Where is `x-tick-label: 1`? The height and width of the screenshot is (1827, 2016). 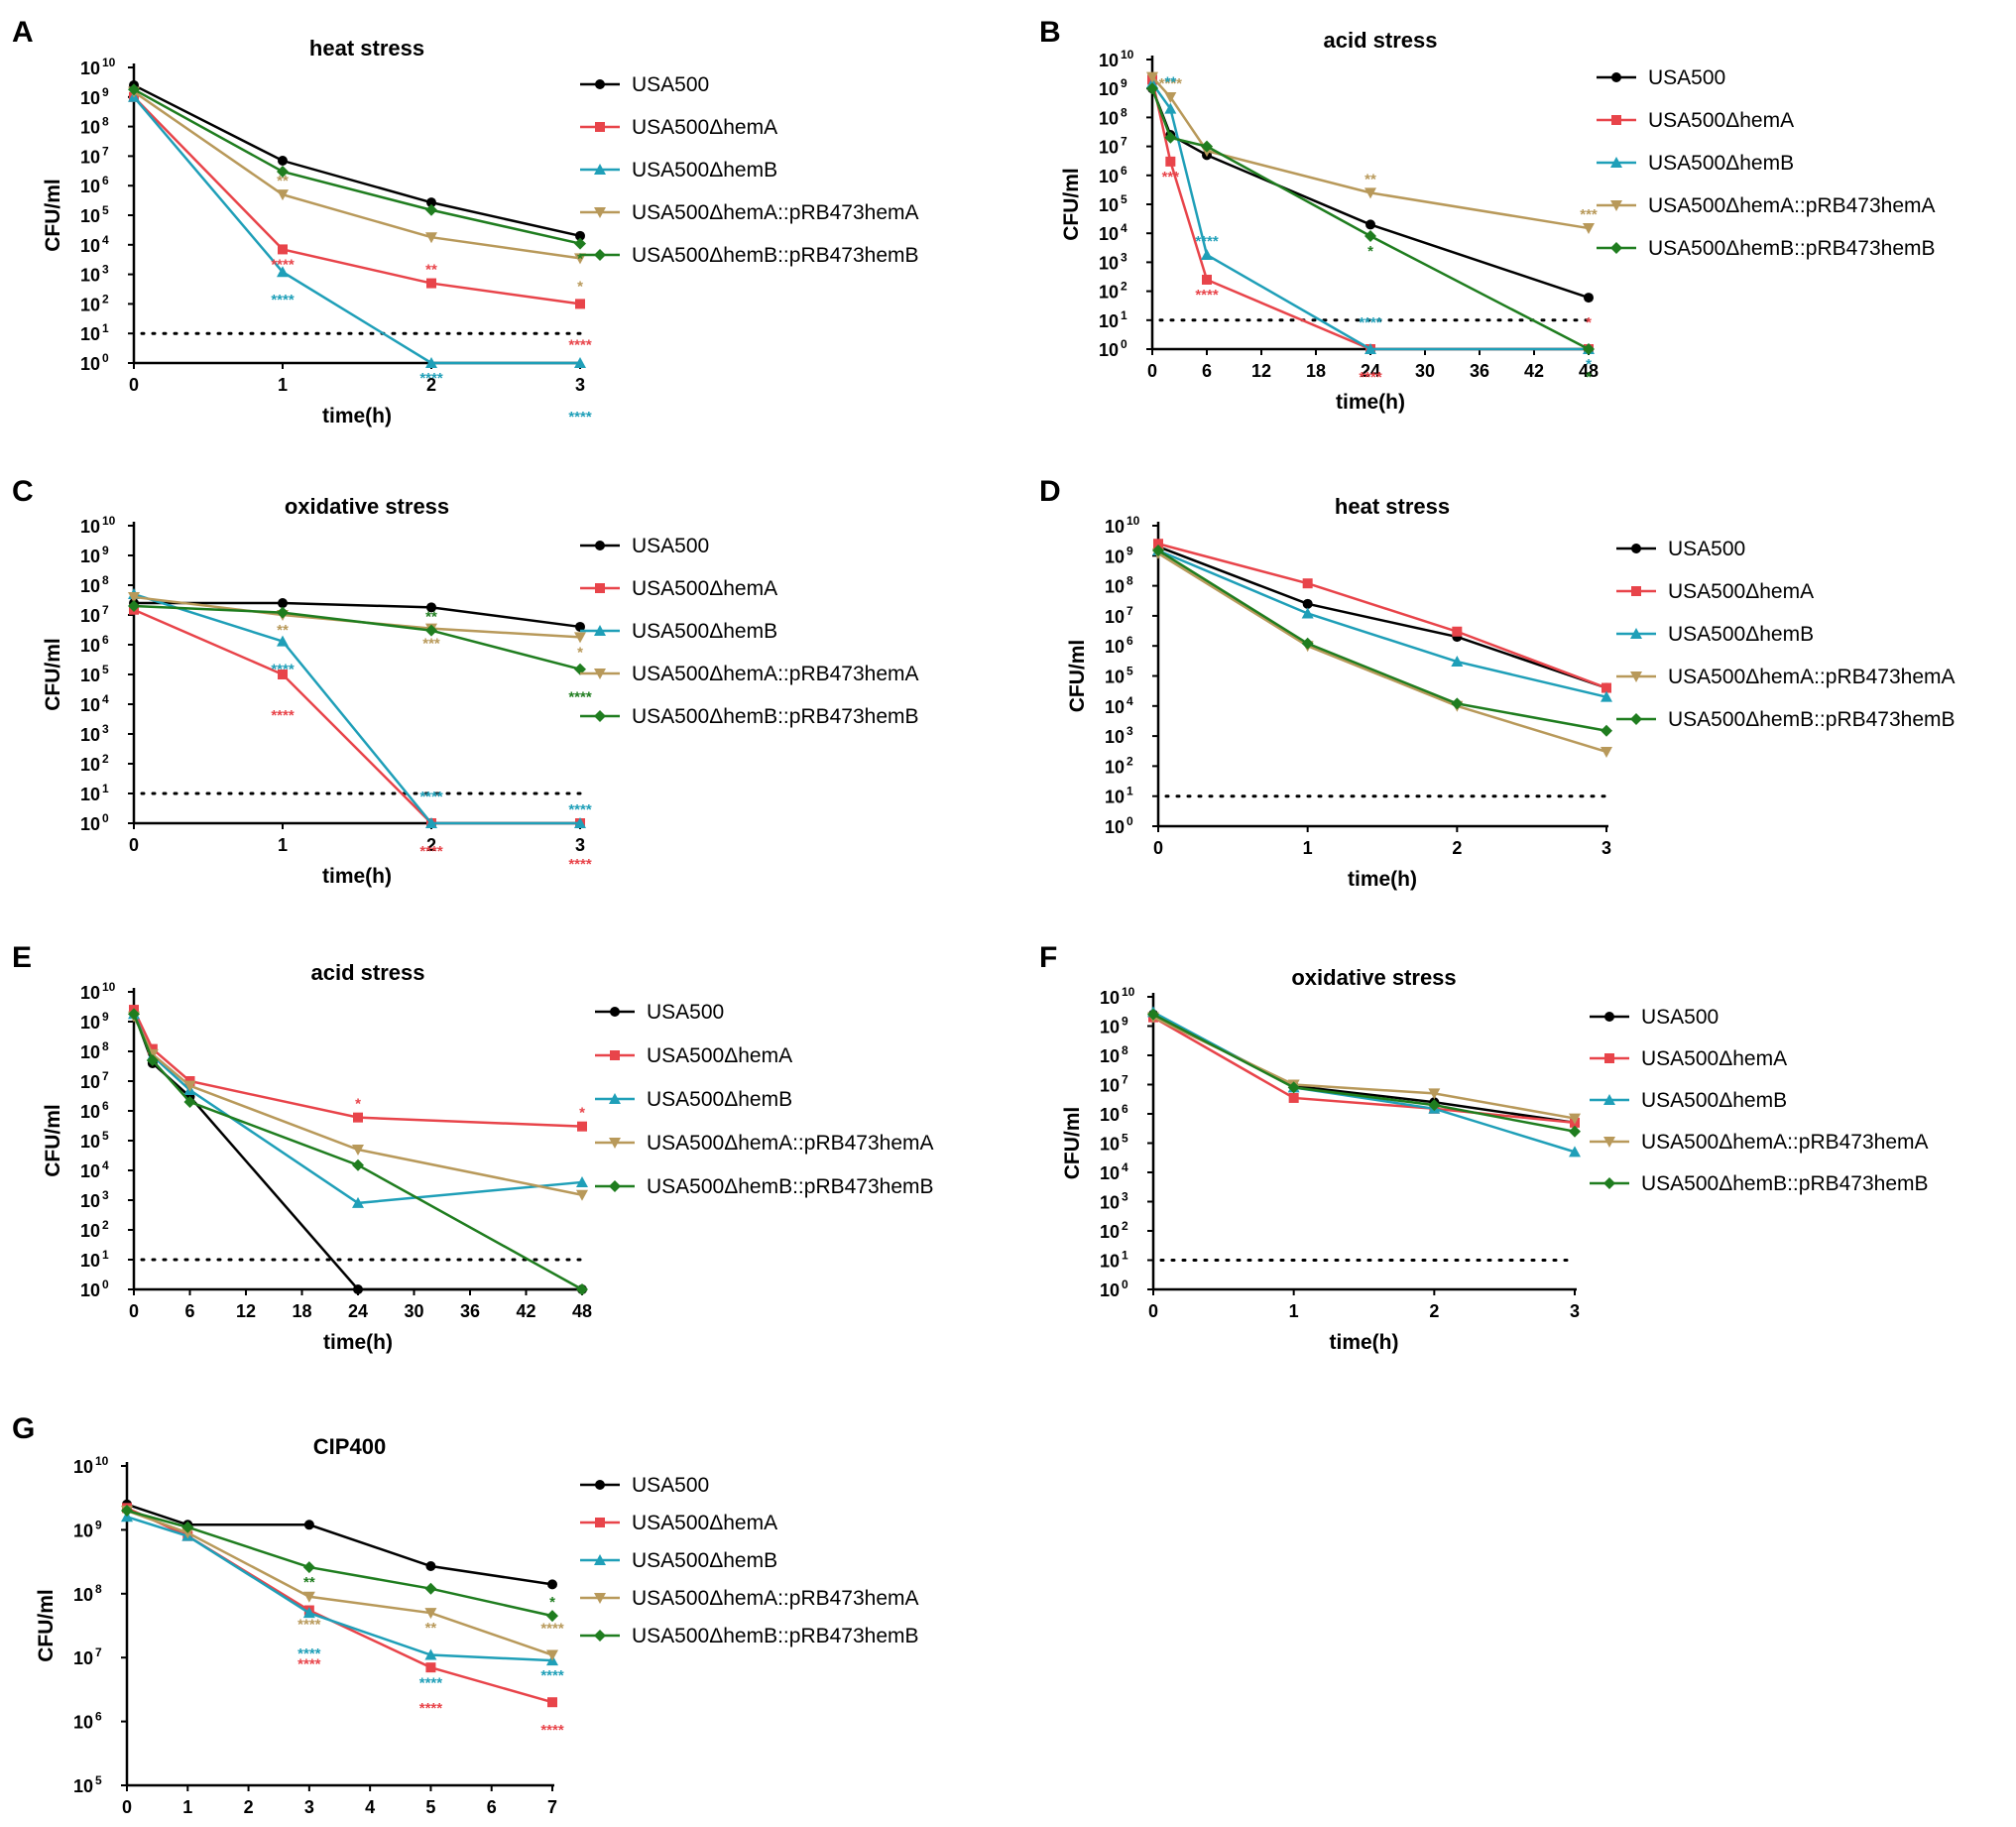 x-tick-label: 1 is located at coordinates (1308, 848).